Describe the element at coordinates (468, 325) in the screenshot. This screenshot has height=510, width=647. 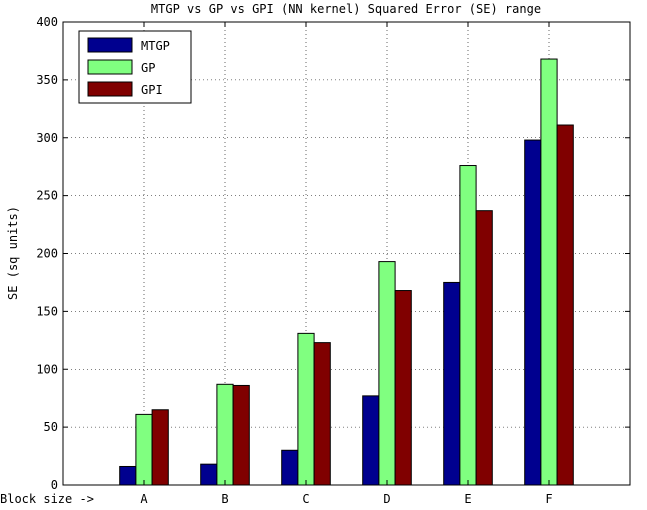
I see `bar-gp-e` at that location.